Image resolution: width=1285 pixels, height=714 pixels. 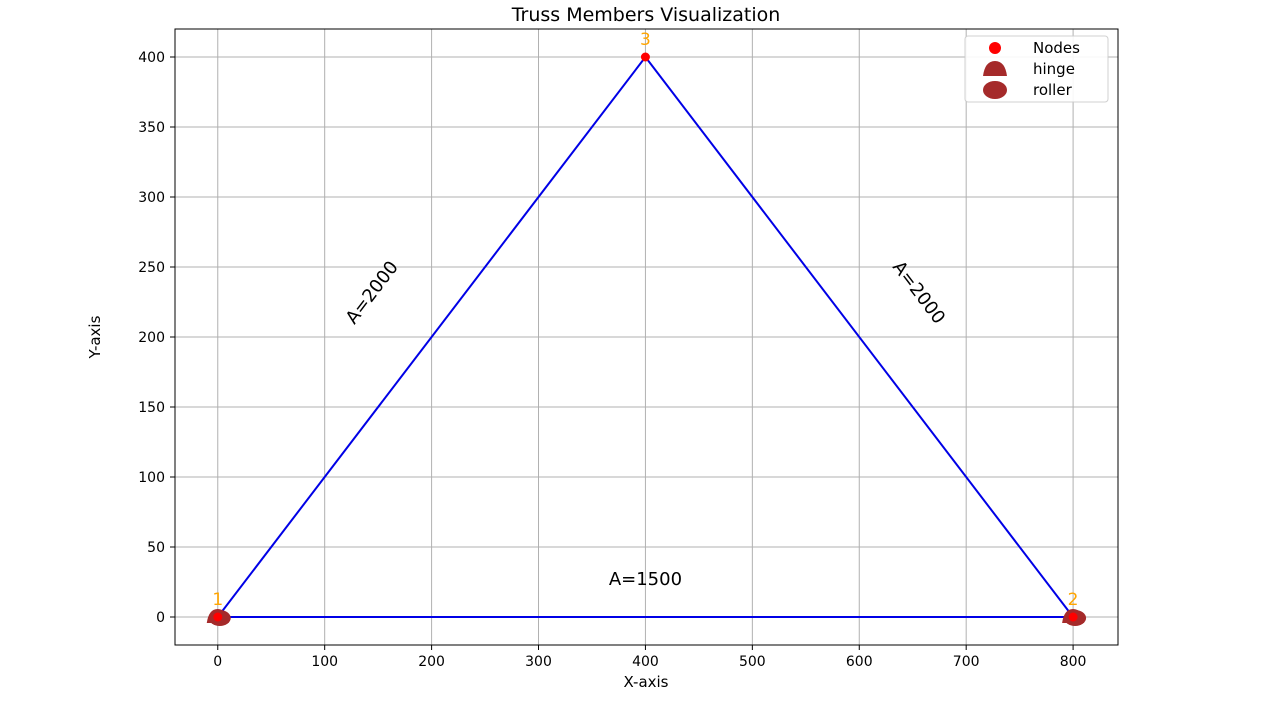 What do you see at coordinates (151, 338) in the screenshot?
I see `y-tick-label: 200` at bounding box center [151, 338].